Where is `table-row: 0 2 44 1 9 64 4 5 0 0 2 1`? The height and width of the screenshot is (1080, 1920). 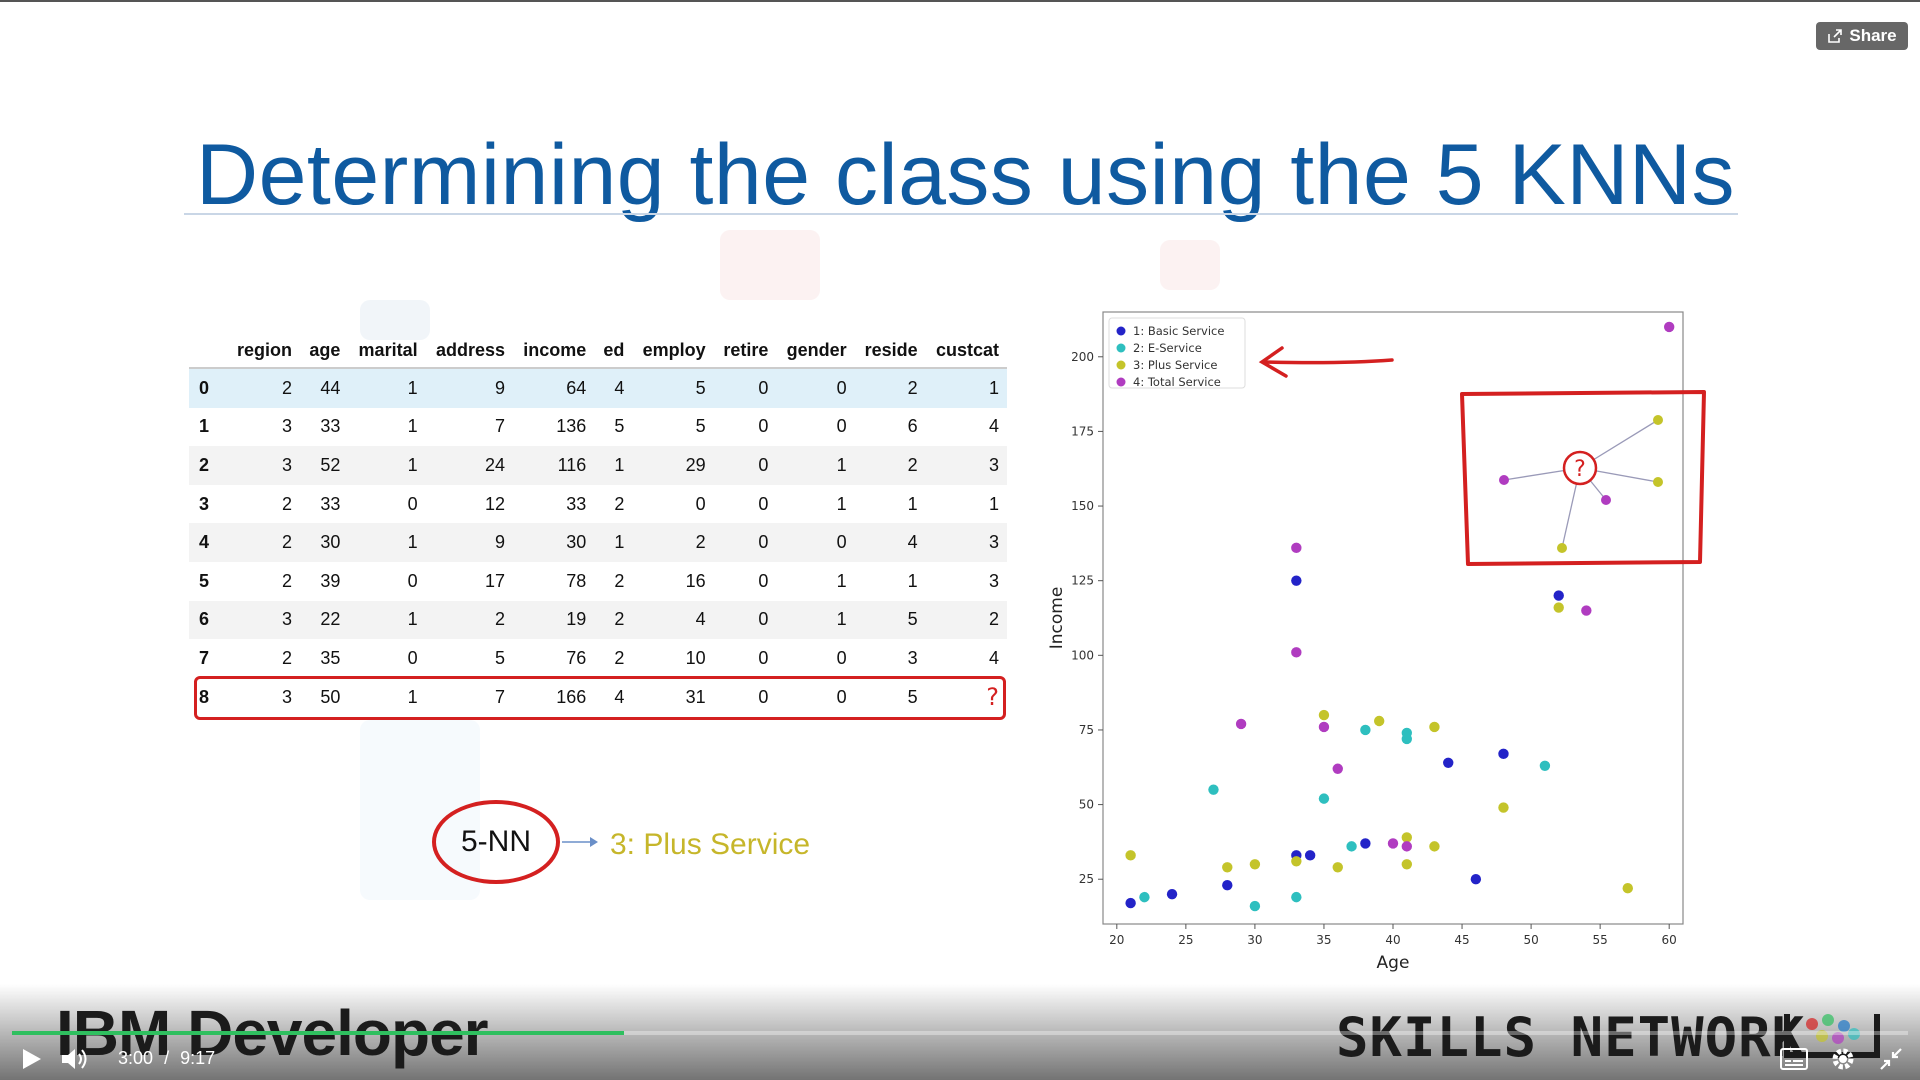 table-row: 0 2 44 1 9 64 4 5 0 0 2 1 is located at coordinates (598, 388).